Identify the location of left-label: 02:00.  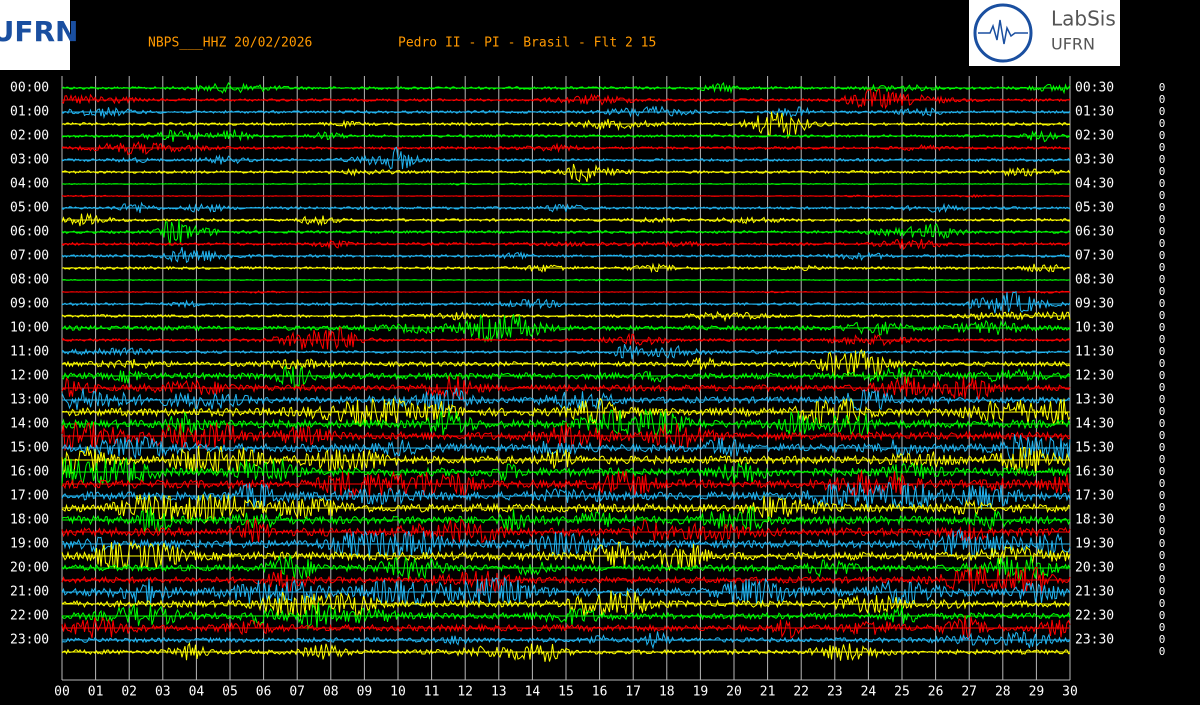
(29, 136).